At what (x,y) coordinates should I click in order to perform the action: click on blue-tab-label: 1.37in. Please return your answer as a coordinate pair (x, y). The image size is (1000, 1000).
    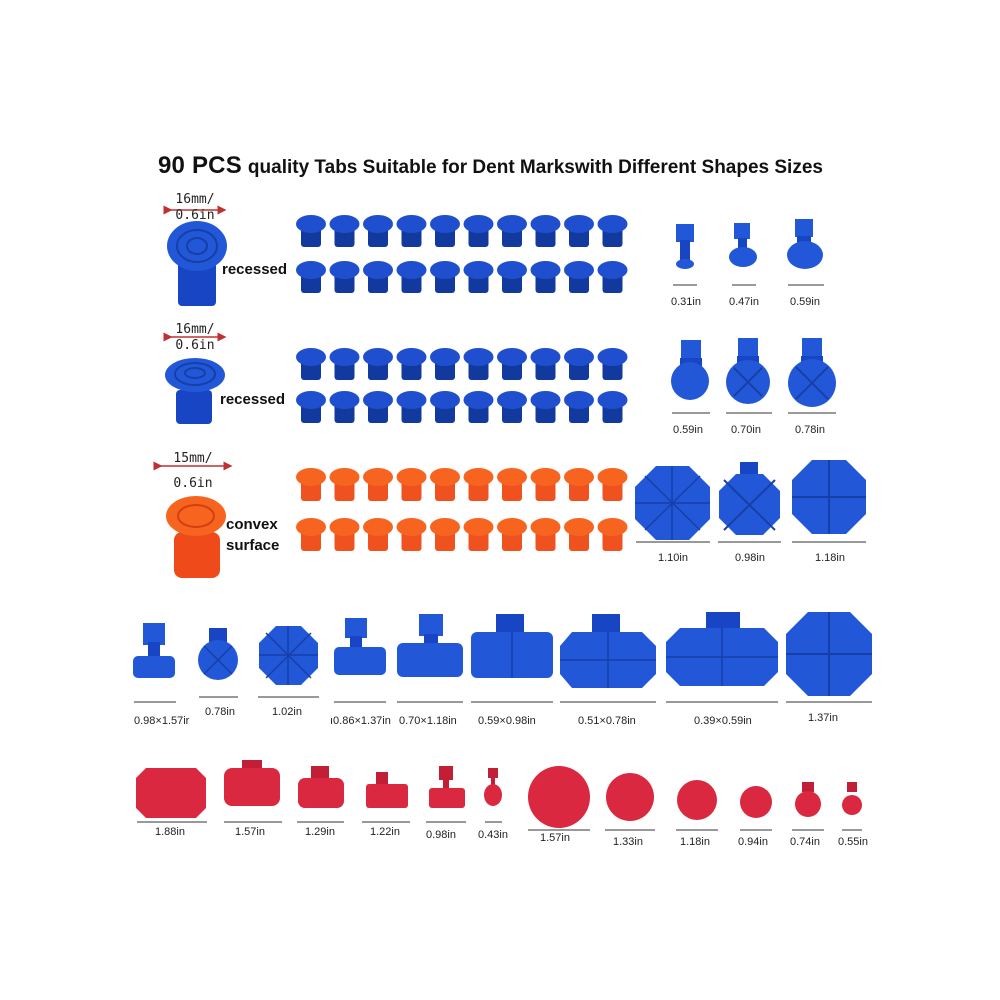
    Looking at the image, I should click on (823, 718).